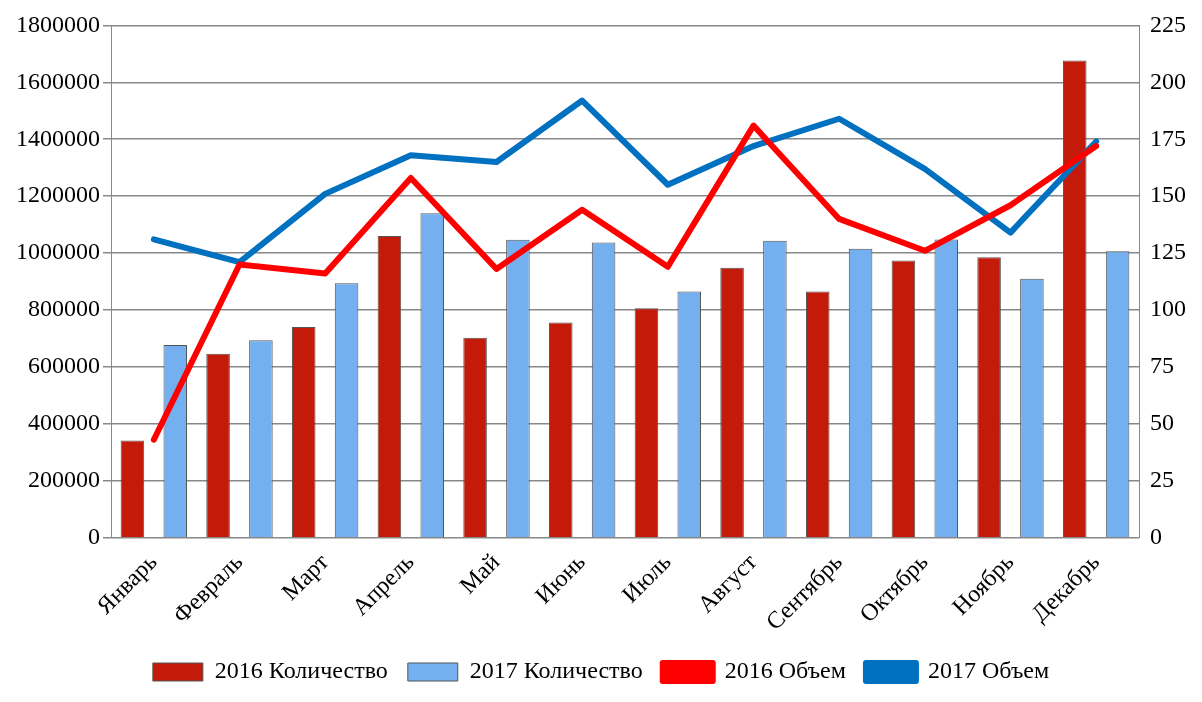 The image size is (1202, 702). I want to click on y2-tick-label: 125, so click(1168, 251).